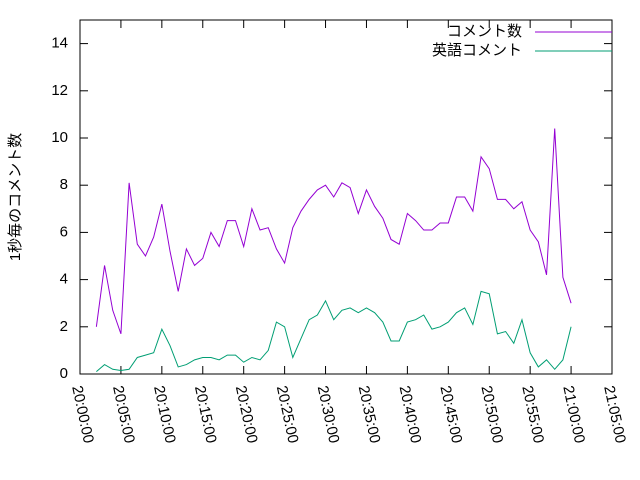  Describe the element at coordinates (64, 279) in the screenshot. I see `y-tick-label: 4` at that location.